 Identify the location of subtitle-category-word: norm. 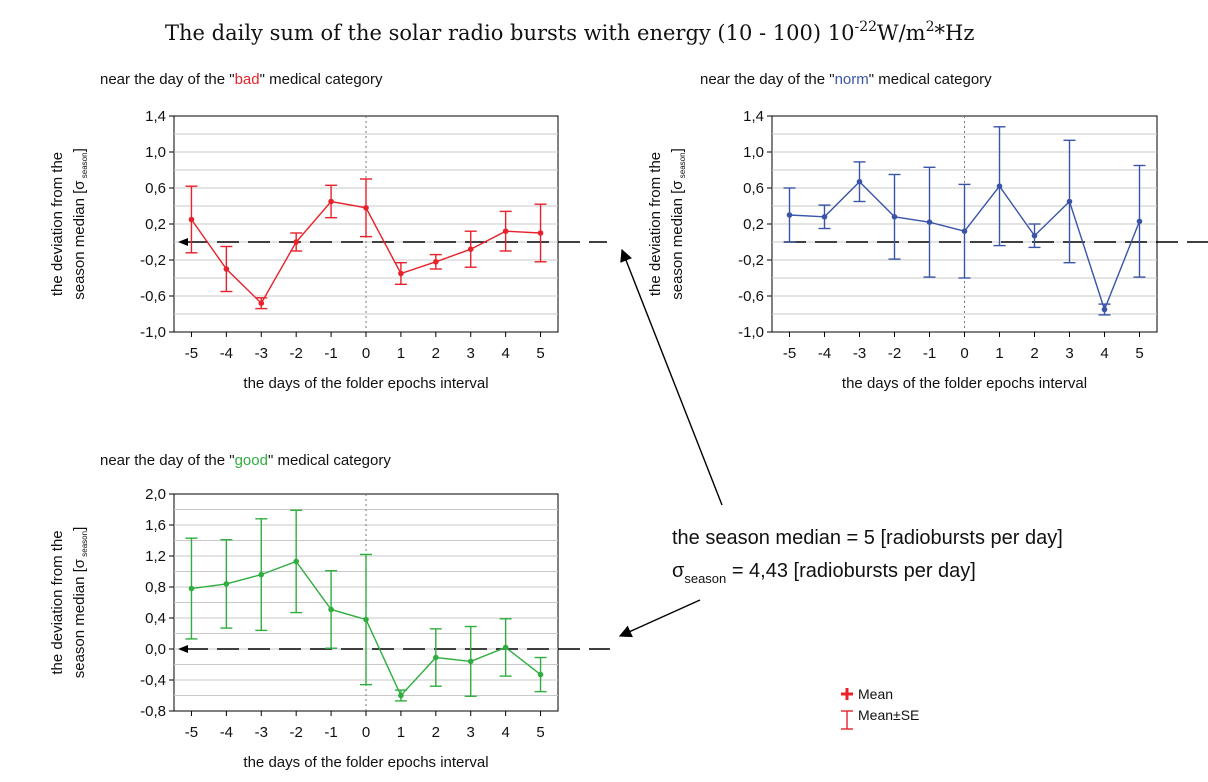
(852, 79).